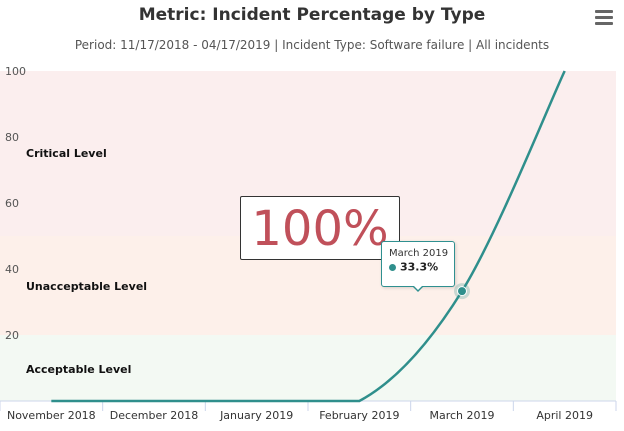 This screenshot has height=431, width=624. What do you see at coordinates (12, 203) in the screenshot?
I see `y-tick-label: 60` at bounding box center [12, 203].